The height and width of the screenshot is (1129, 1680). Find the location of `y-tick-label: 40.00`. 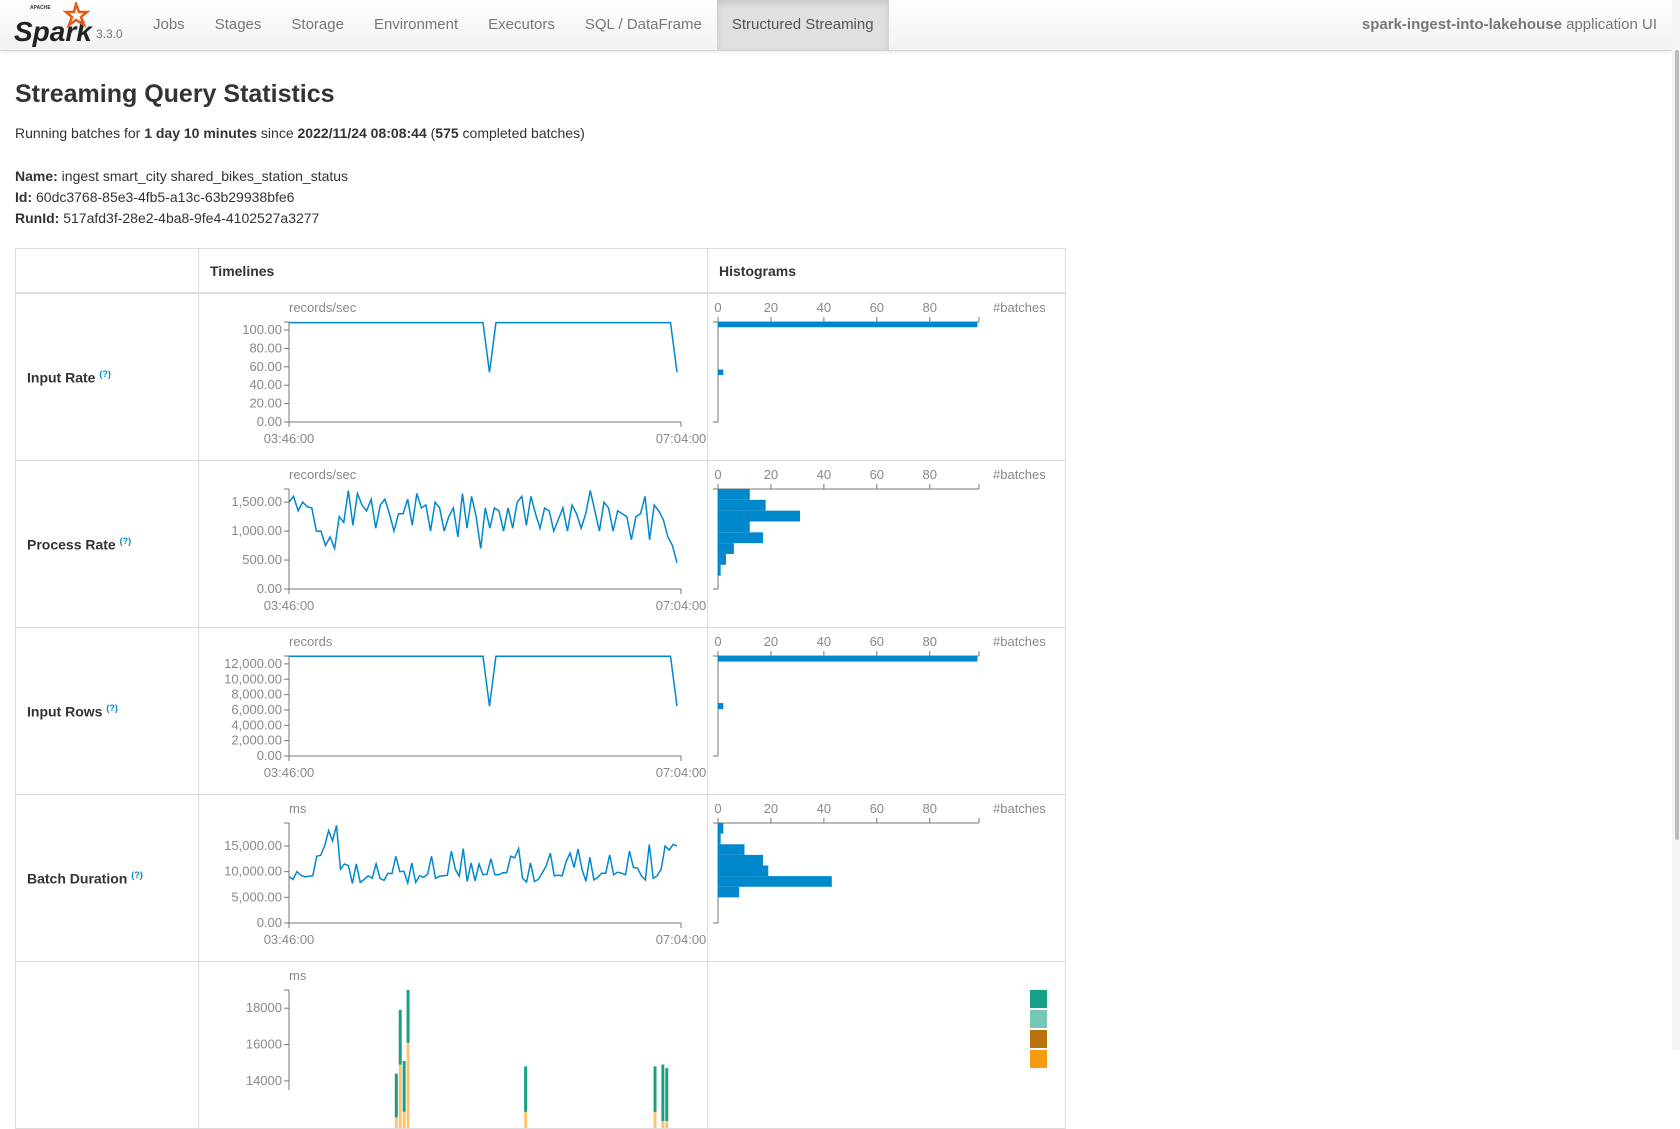

y-tick-label: 40.00 is located at coordinates (265, 384).